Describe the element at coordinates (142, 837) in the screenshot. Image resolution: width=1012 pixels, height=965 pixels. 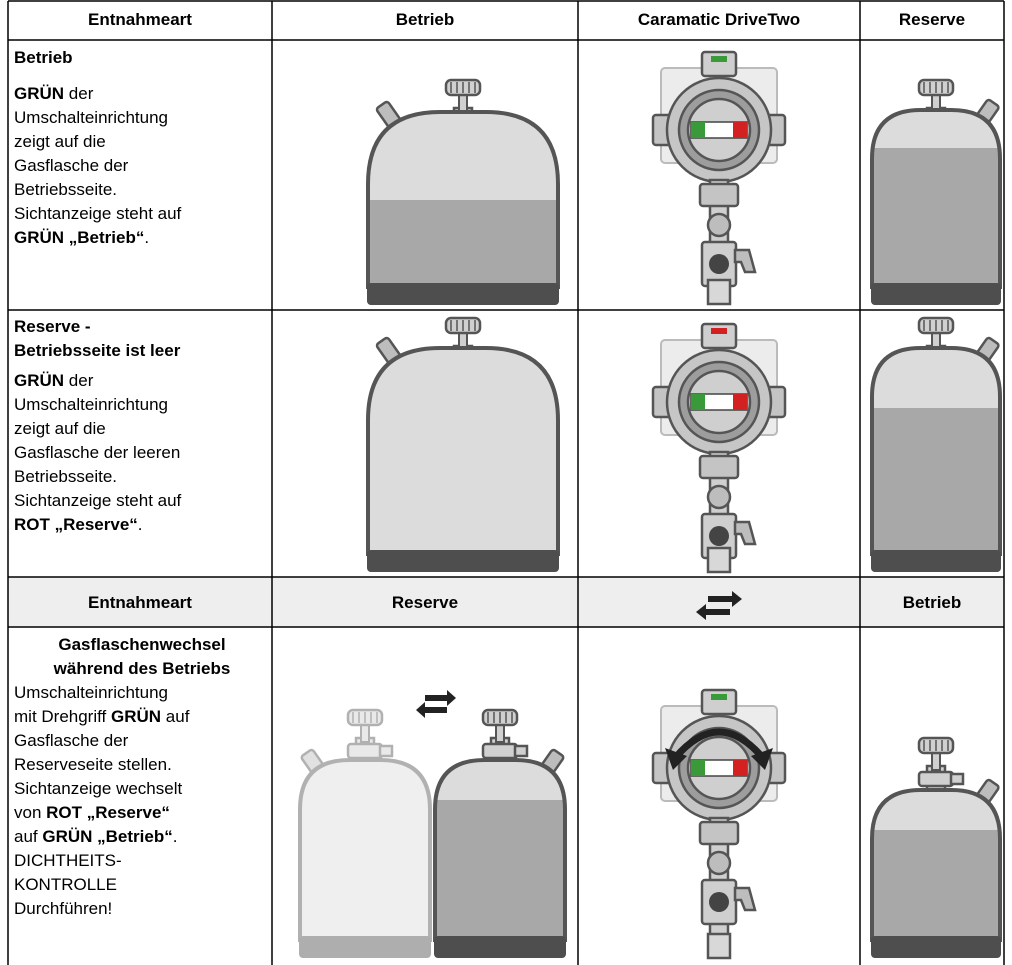
I see `text-line: auf GRÜN „Betrieb“.` at that location.